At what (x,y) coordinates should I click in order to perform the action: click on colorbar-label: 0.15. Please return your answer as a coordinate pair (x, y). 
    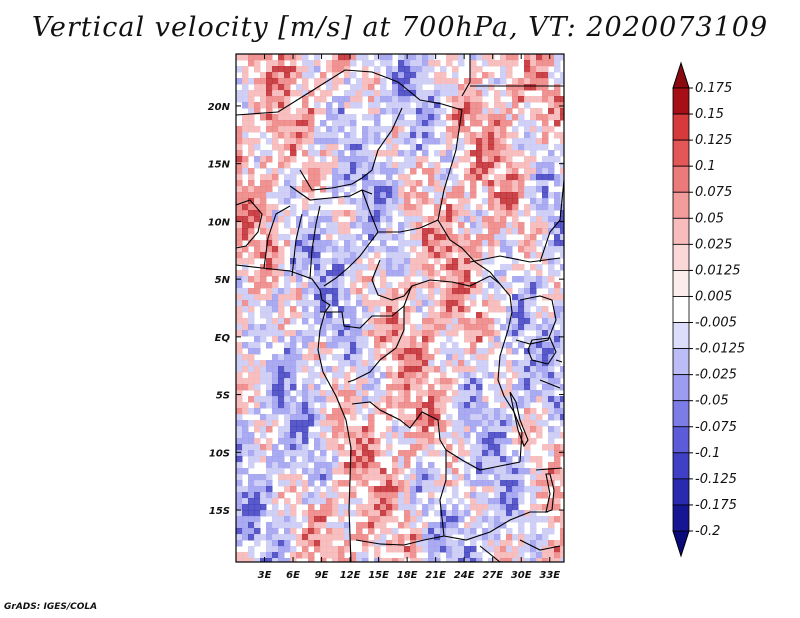
    Looking at the image, I should click on (709, 114).